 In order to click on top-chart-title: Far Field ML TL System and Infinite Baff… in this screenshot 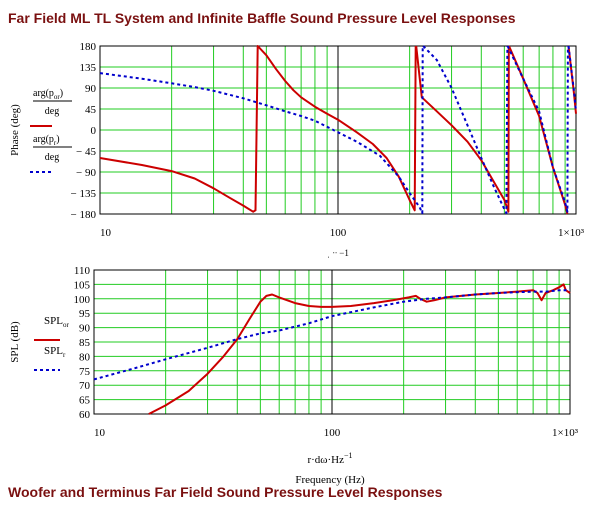, I will do `click(262, 18)`.